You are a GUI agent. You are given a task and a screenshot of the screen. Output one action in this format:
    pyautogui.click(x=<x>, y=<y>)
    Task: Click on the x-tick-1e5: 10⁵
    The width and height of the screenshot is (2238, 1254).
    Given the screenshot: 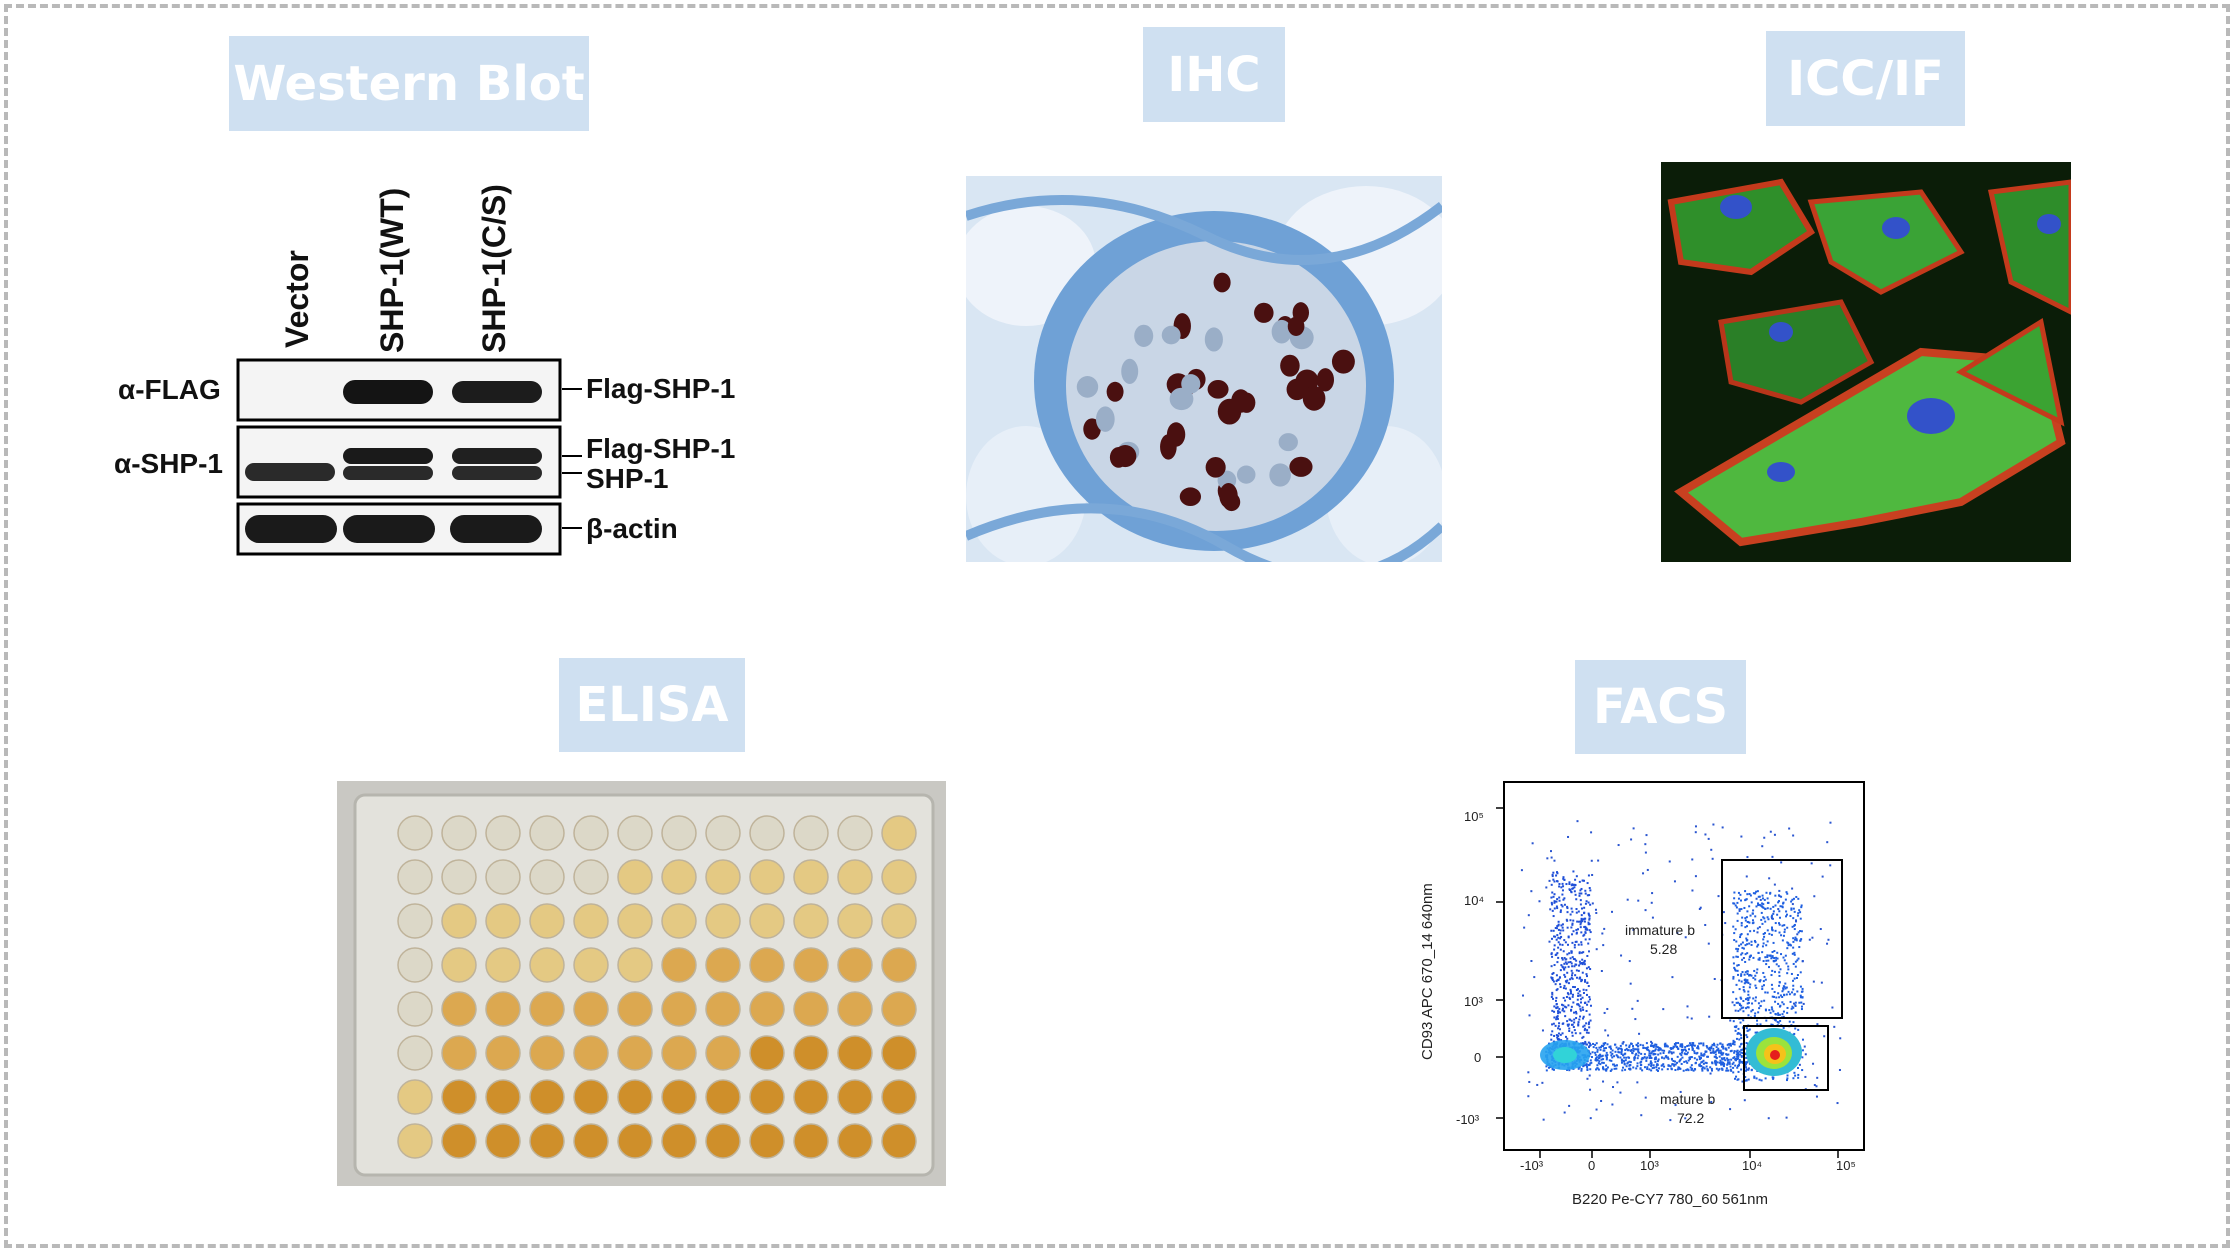 What is the action you would take?
    pyautogui.click(x=1846, y=1165)
    